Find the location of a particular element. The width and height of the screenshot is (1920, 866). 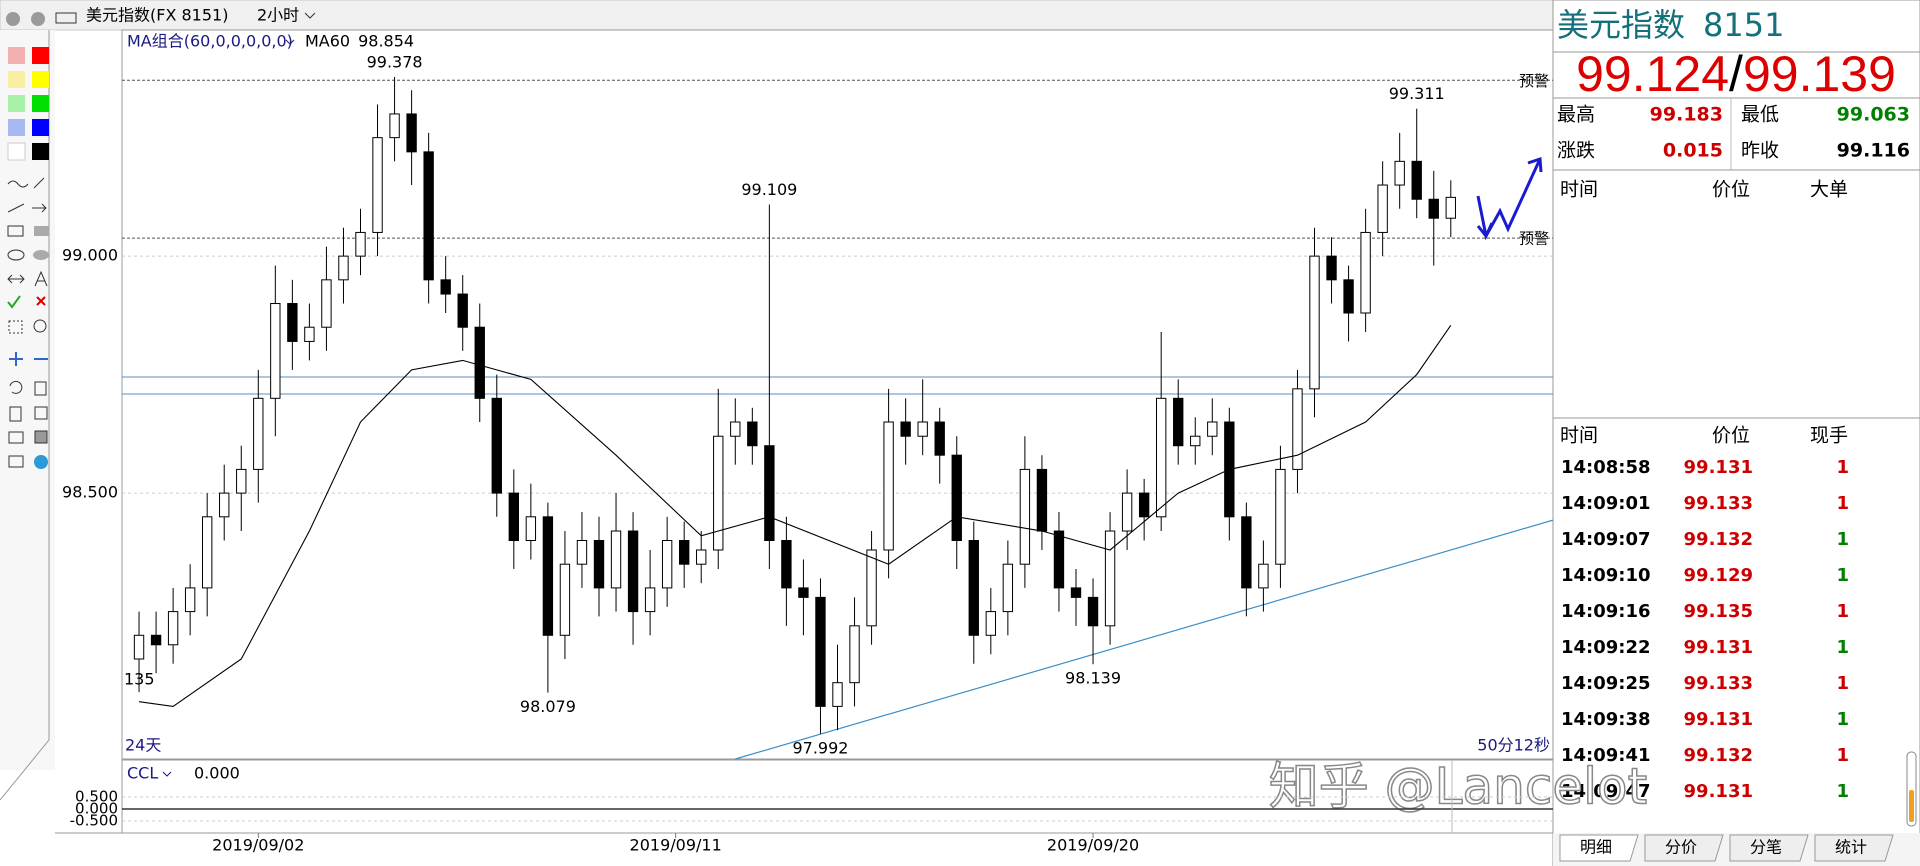

scrollbar is located at coordinates (1911, 789).